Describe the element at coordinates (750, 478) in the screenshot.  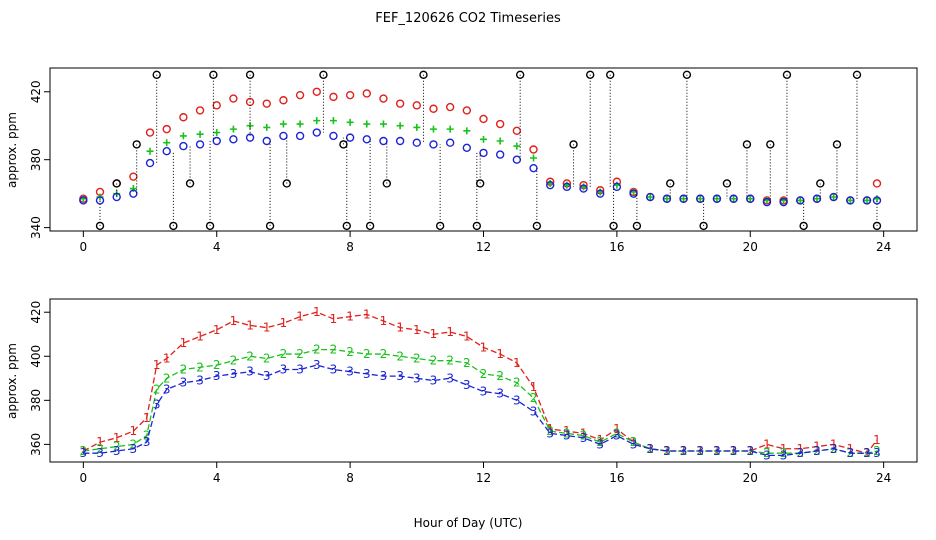
I see `x-tick-label: 20` at that location.